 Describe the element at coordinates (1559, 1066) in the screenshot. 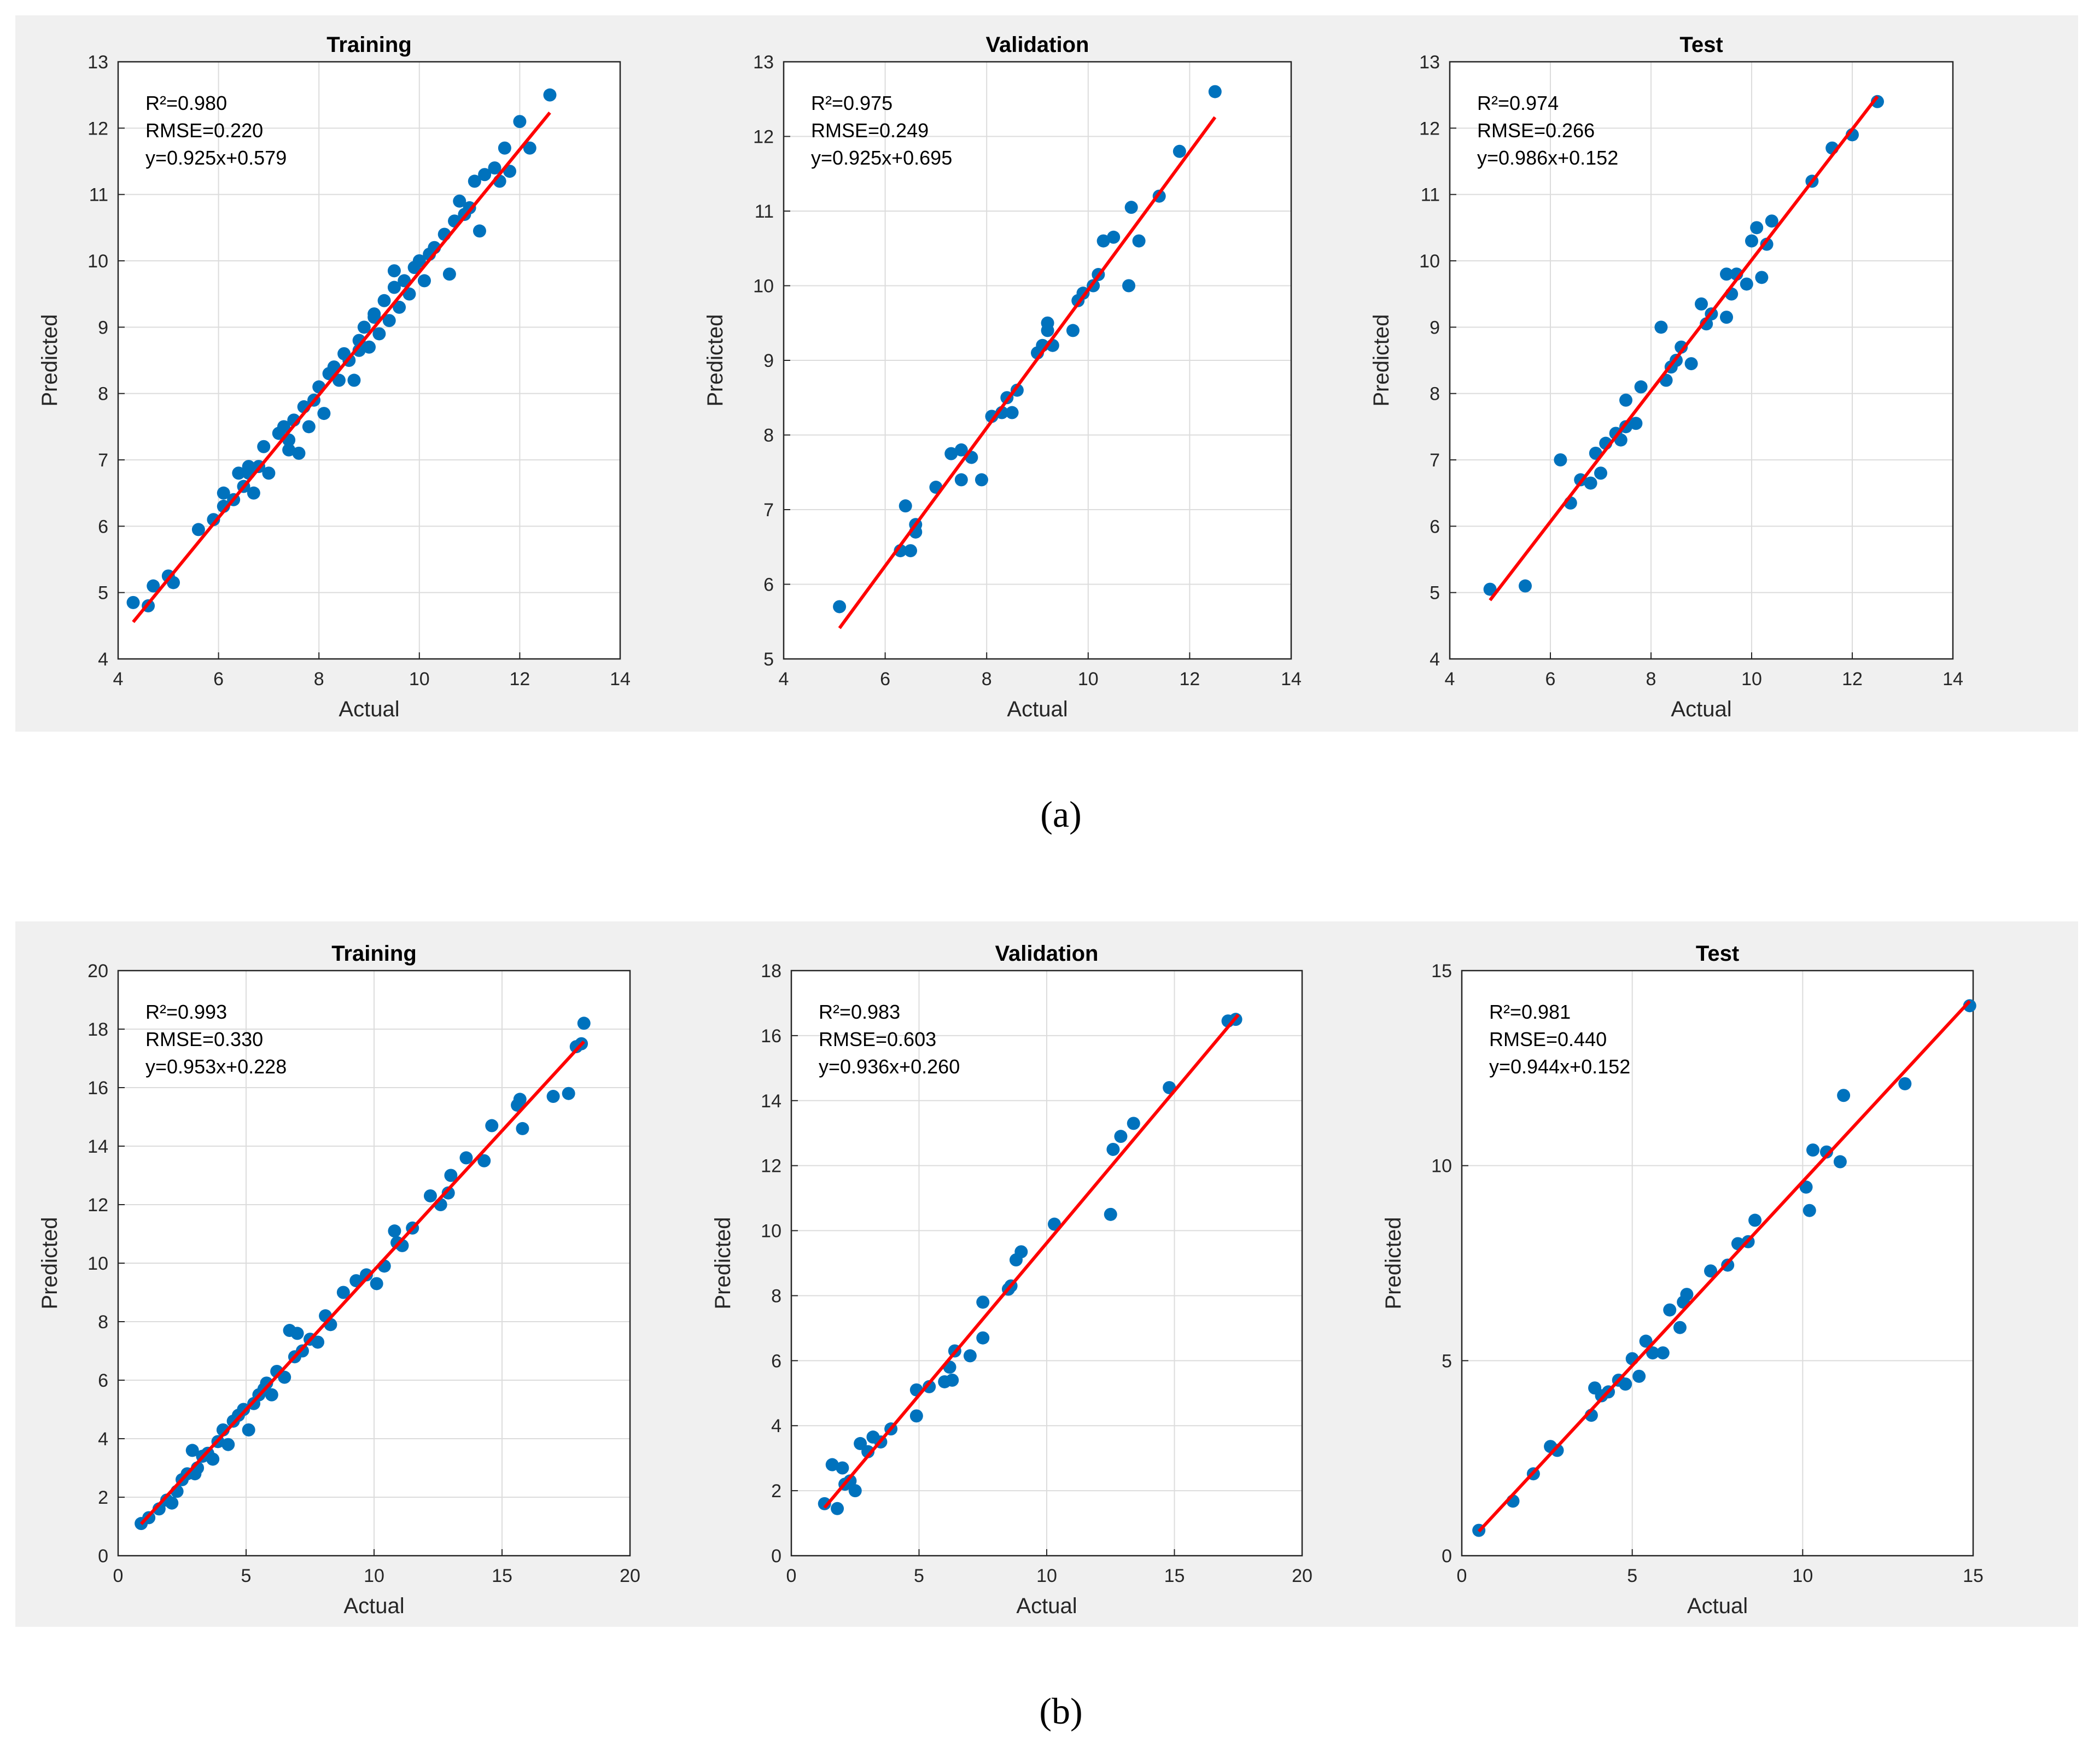

I see `stat-annotation: y=0.944x+0.152` at that location.